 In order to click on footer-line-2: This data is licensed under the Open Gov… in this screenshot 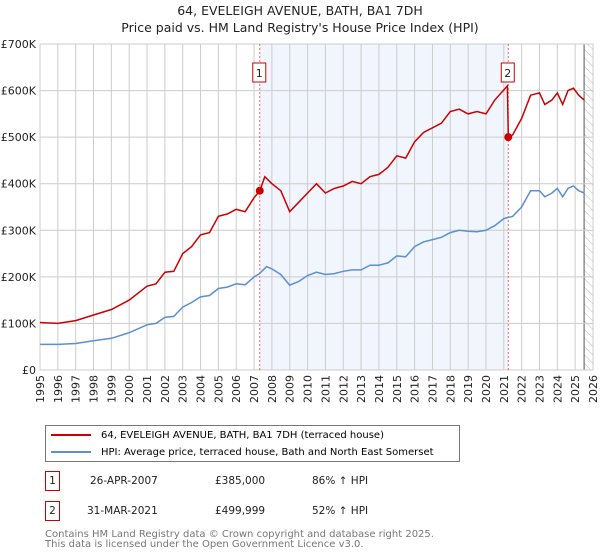, I will do `click(204, 544)`.